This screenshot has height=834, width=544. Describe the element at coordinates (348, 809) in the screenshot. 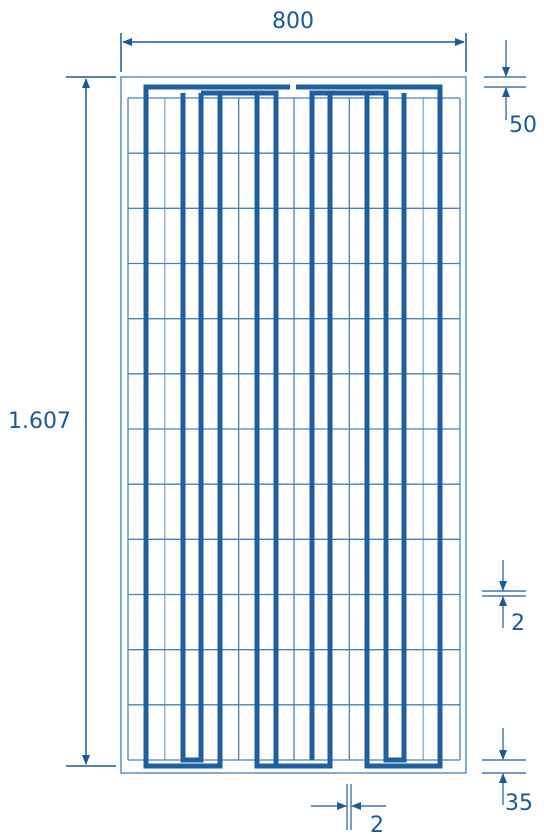

I see `horizontal-gap-dimension: 2` at that location.